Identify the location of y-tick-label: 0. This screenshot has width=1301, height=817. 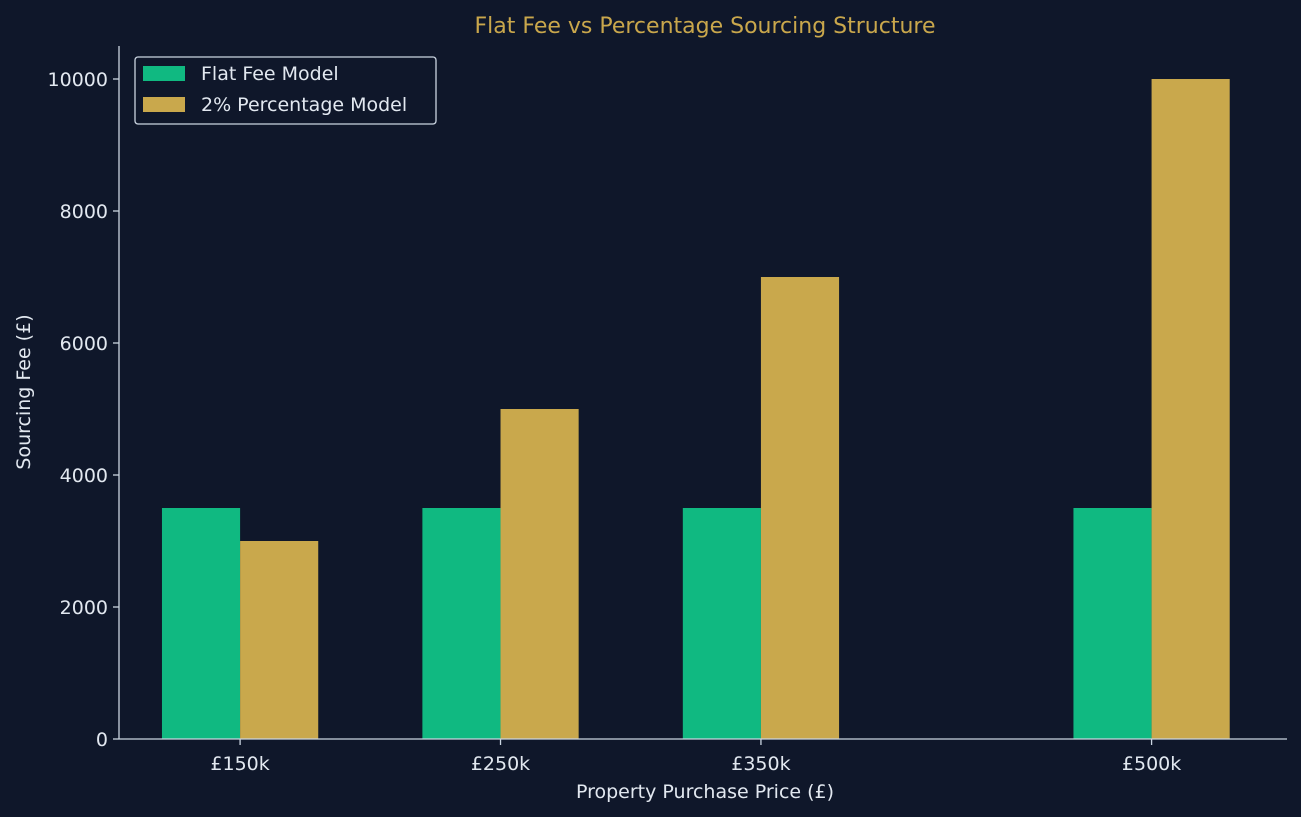
(102, 740).